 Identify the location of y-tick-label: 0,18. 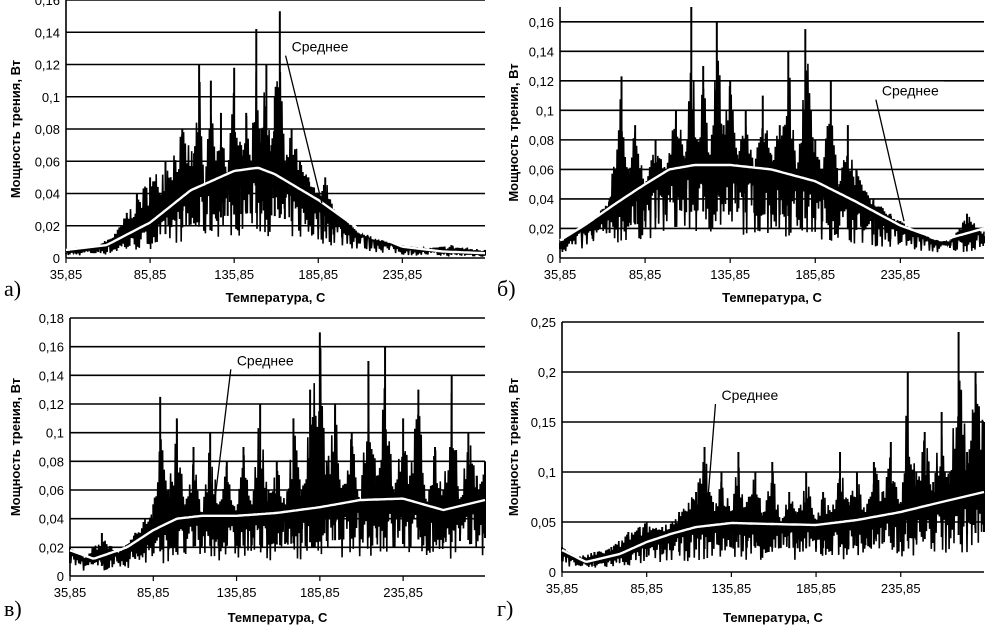
(51, 318).